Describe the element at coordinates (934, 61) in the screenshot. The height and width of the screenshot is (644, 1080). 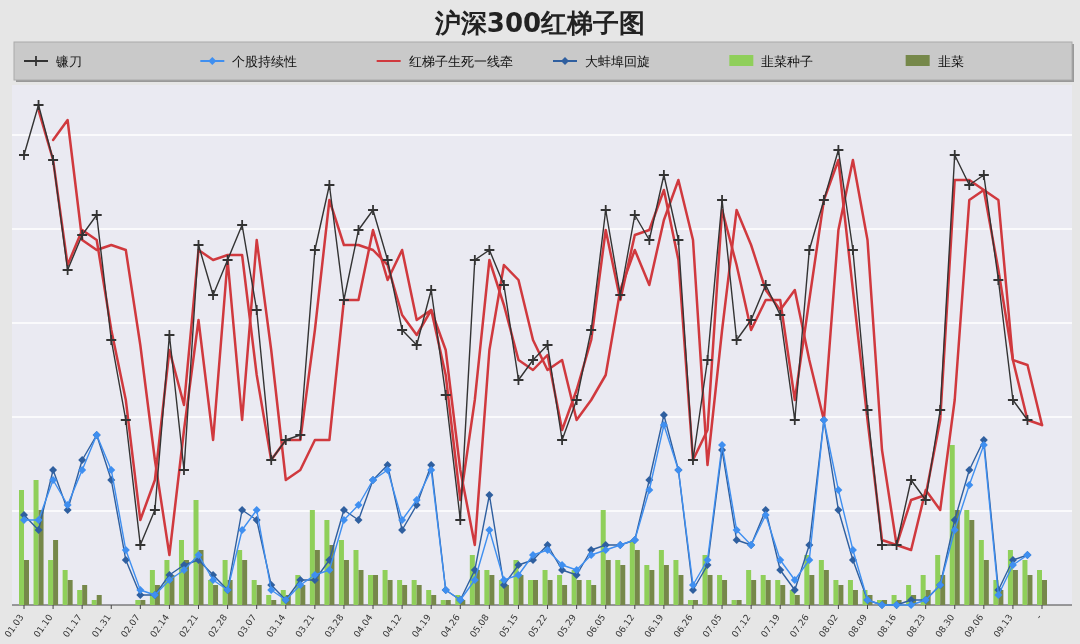
I see `legend-item: 韭菜` at that location.